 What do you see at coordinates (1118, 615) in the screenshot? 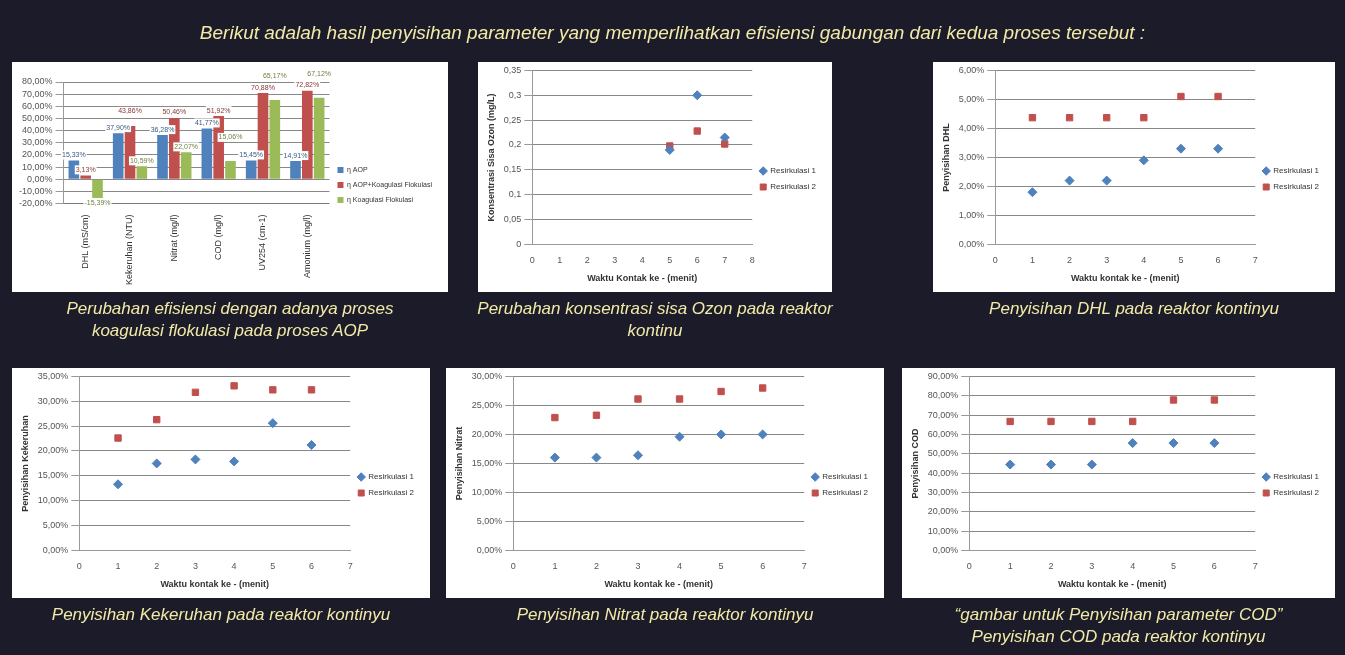
I see `text: “gambar untuk Penyisihan parameter COD”` at bounding box center [1118, 615].